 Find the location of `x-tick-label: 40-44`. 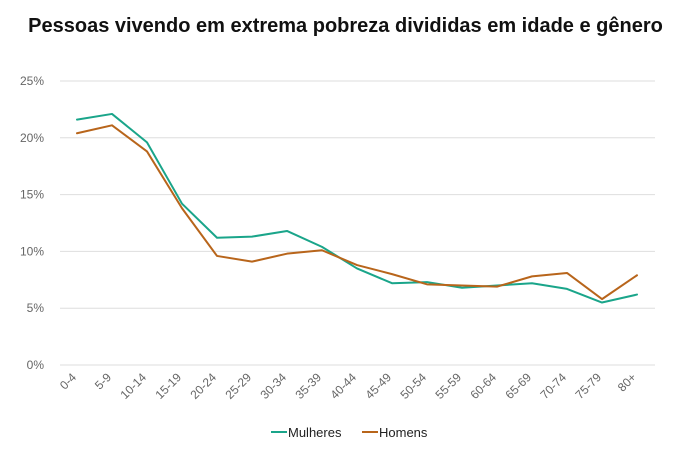

x-tick-label: 40-44 is located at coordinates (344, 386).